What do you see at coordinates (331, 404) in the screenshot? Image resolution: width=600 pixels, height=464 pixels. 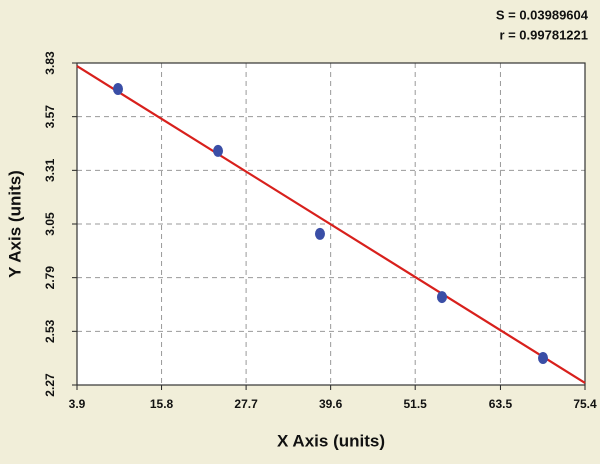 I see `x-tick-label: 39.6` at bounding box center [331, 404].